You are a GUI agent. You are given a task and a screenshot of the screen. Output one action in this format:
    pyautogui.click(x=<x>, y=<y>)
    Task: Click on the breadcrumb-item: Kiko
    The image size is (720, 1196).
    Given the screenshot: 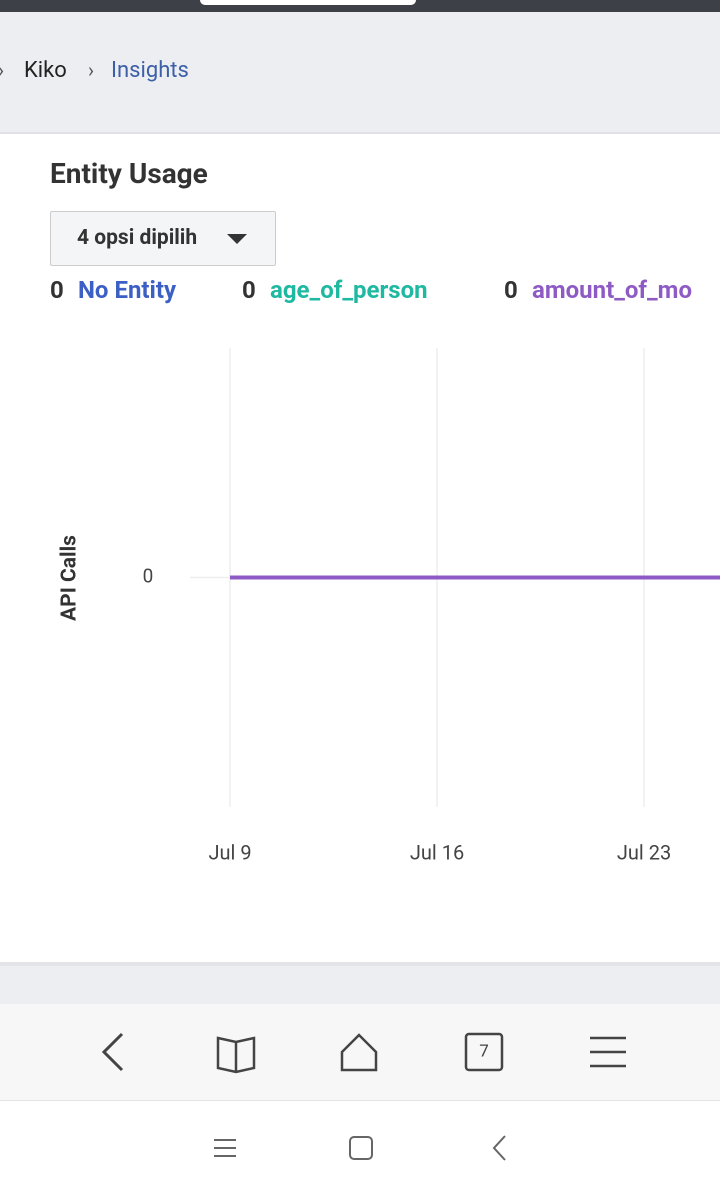 What is the action you would take?
    pyautogui.click(x=45, y=70)
    